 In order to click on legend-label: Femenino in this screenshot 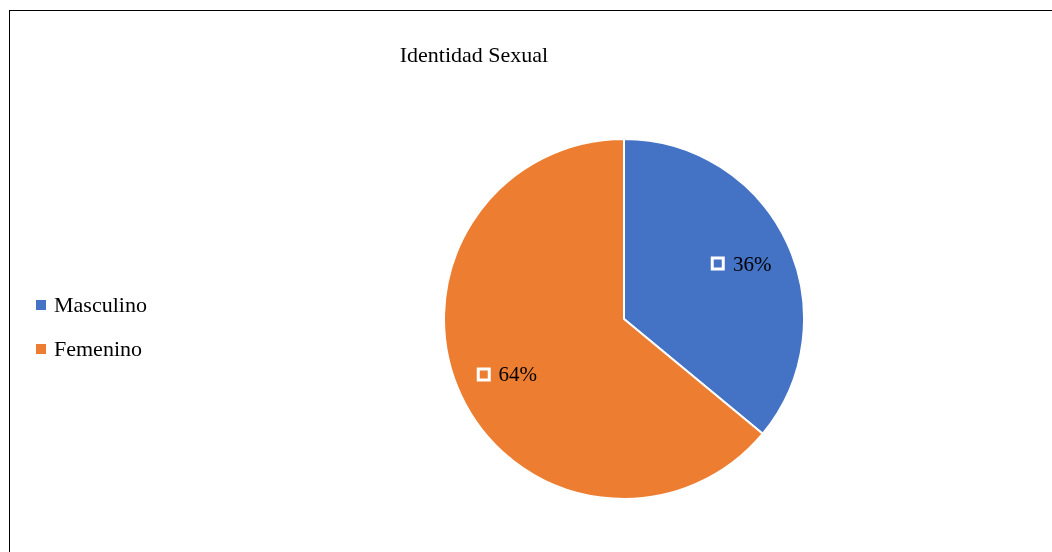, I will do `click(98, 349)`.